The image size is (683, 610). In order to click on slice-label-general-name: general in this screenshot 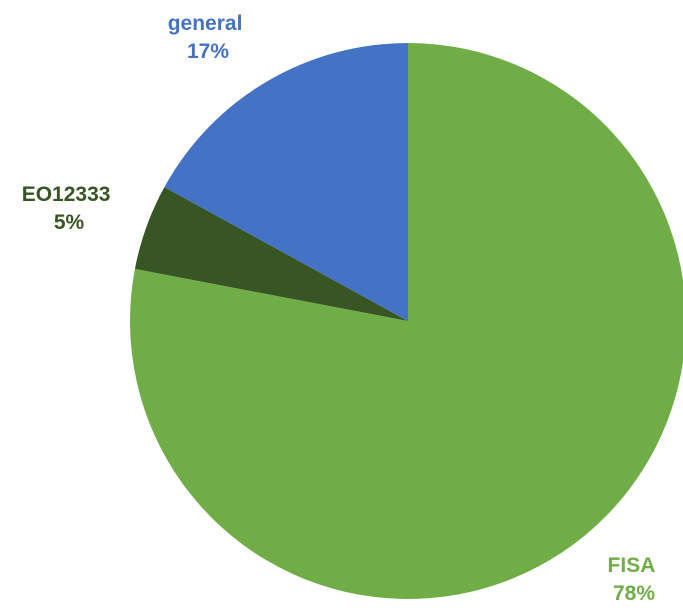, I will do `click(205, 23)`.